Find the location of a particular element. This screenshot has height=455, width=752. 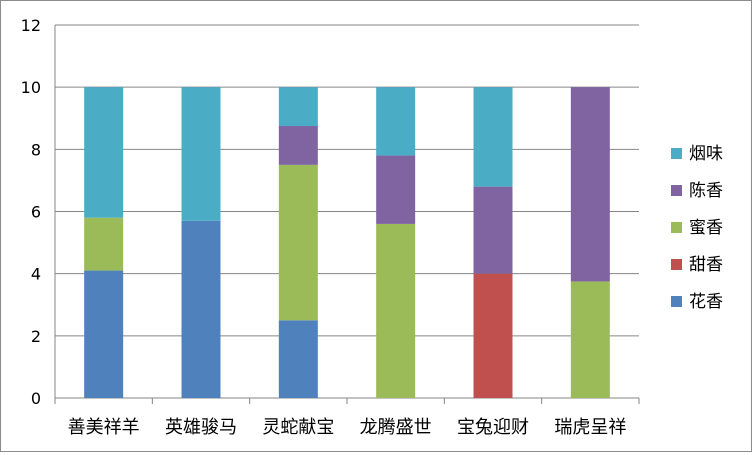

legend-label: 蜜香 is located at coordinates (706, 228).